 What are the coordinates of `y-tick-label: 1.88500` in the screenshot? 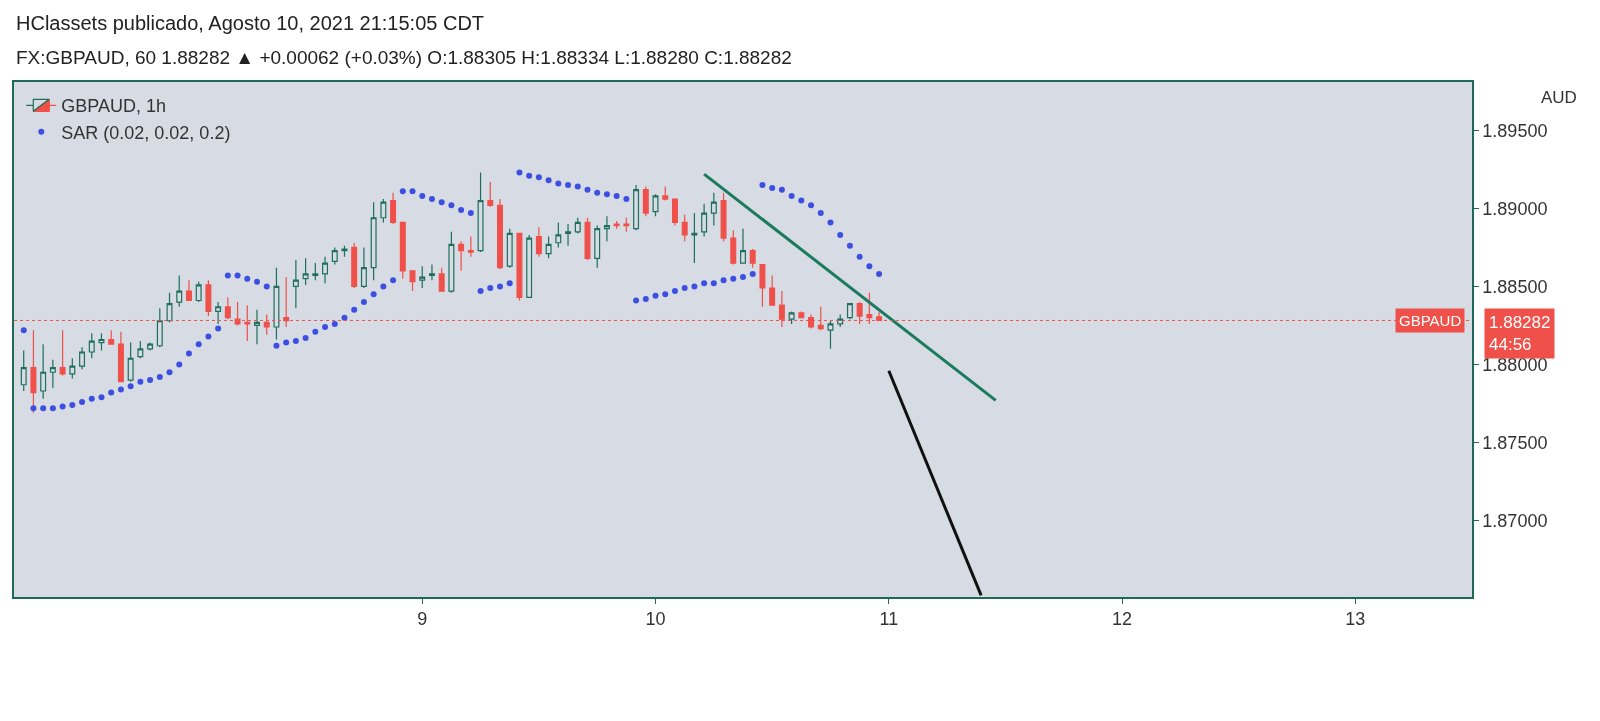 It's located at (1515, 286).